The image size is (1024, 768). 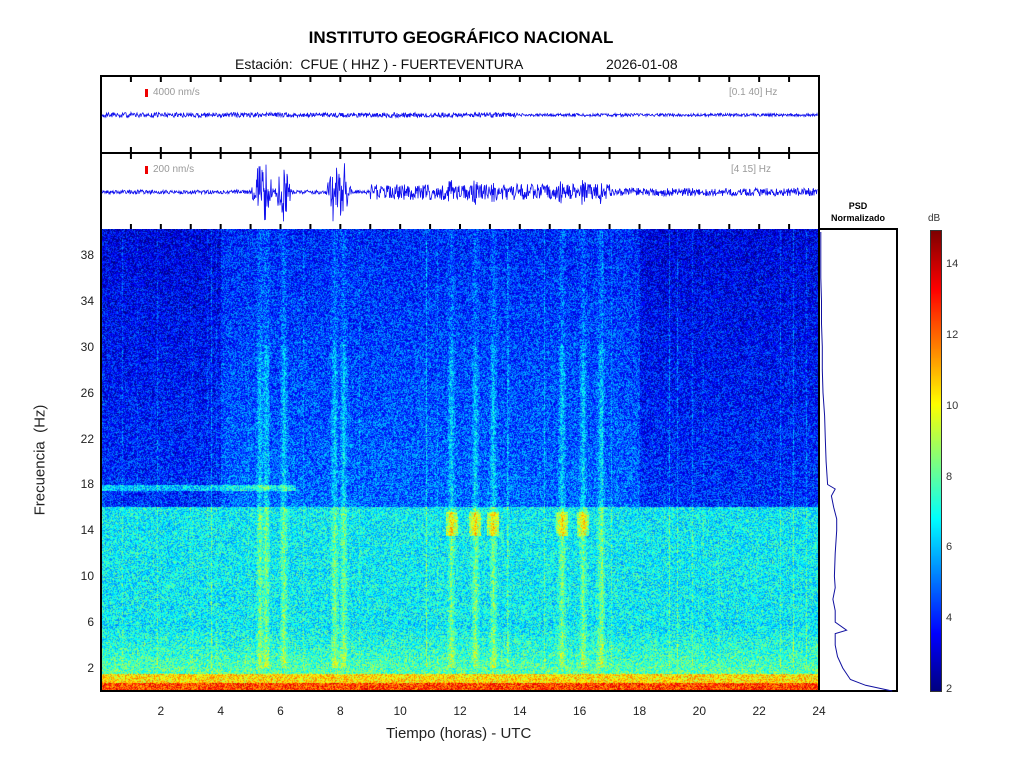 What do you see at coordinates (176, 92) in the screenshot?
I see `trace1-scale: 4000 nm/s` at bounding box center [176, 92].